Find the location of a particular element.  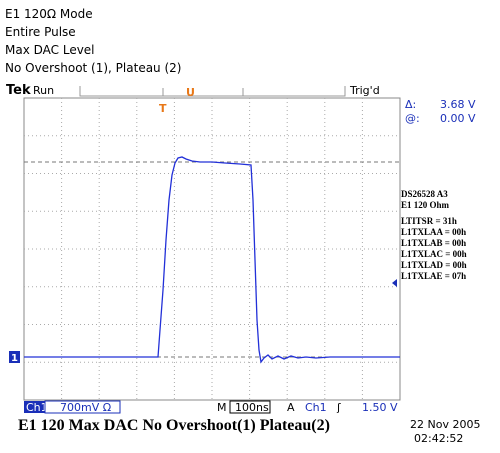

trigger-level-marker is located at coordinates (394, 283).